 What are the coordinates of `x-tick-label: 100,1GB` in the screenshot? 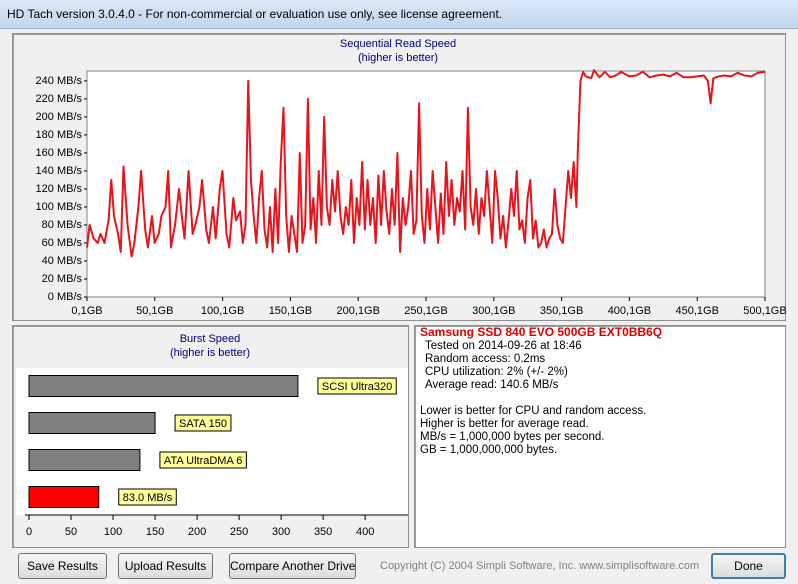 It's located at (222, 311).